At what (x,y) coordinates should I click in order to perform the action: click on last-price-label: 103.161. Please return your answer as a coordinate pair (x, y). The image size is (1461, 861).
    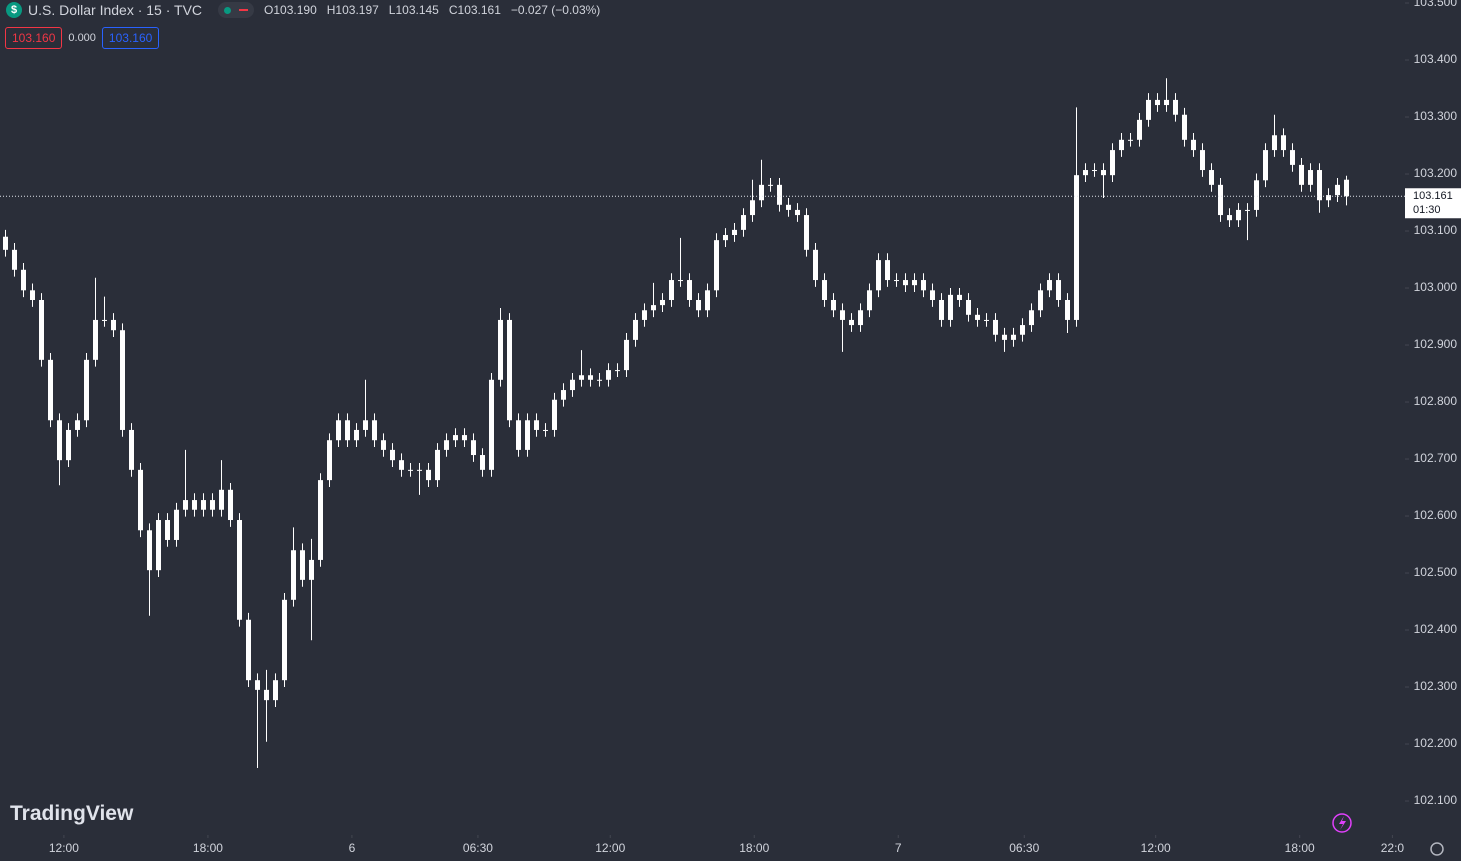
    Looking at the image, I should click on (1433, 196).